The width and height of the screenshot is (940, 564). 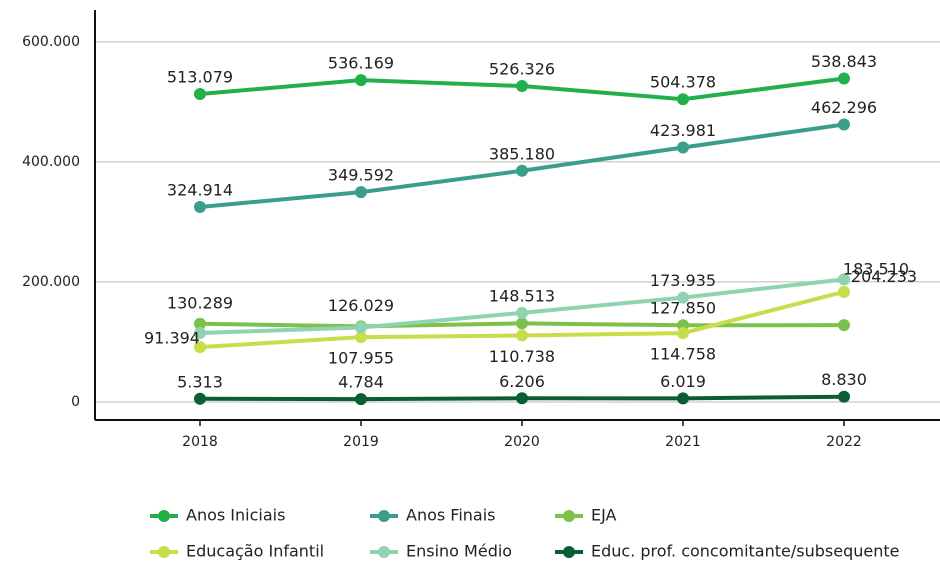 I want to click on data-label: 91.394, so click(x=172, y=338).